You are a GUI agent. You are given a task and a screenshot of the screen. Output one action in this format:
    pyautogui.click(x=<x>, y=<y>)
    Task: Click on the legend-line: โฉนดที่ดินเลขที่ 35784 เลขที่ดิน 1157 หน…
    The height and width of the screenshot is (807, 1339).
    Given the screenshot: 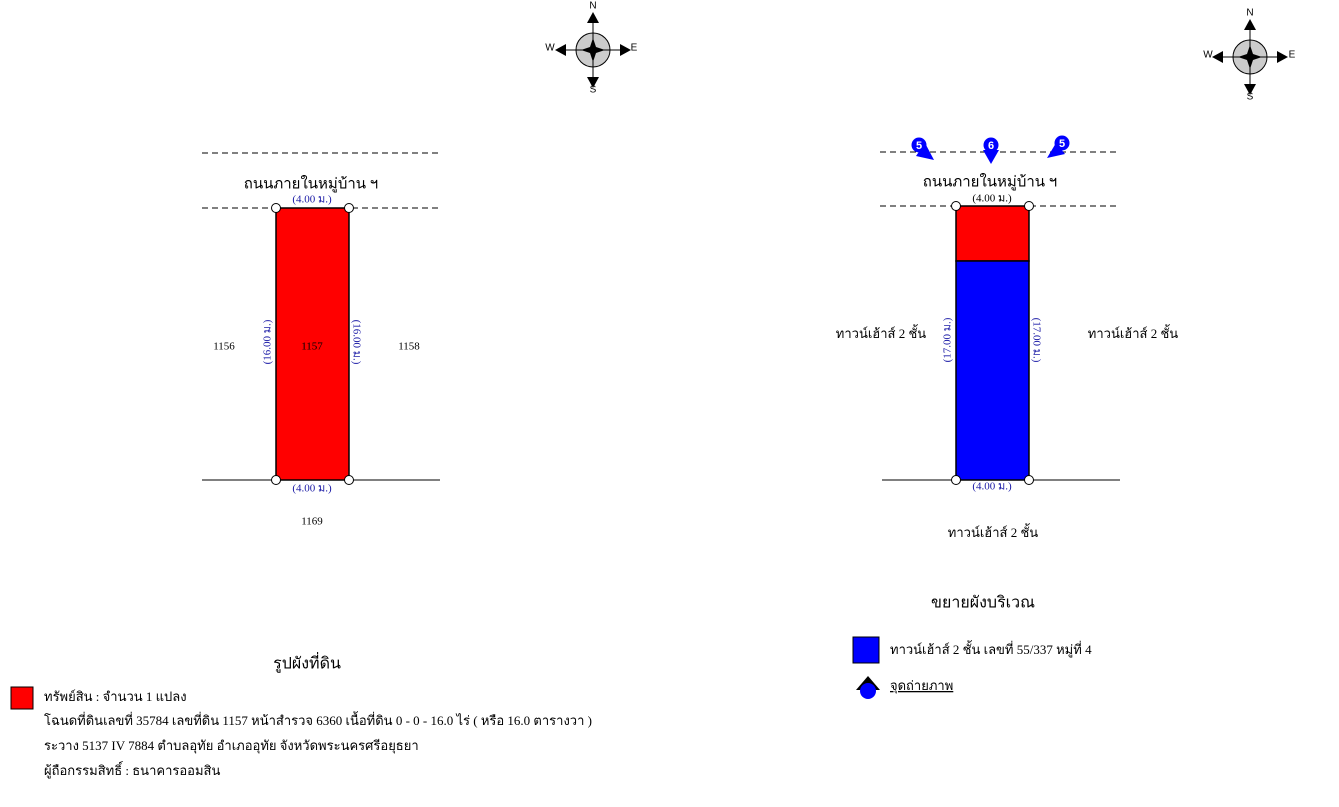 What is the action you would take?
    pyautogui.click(x=318, y=719)
    